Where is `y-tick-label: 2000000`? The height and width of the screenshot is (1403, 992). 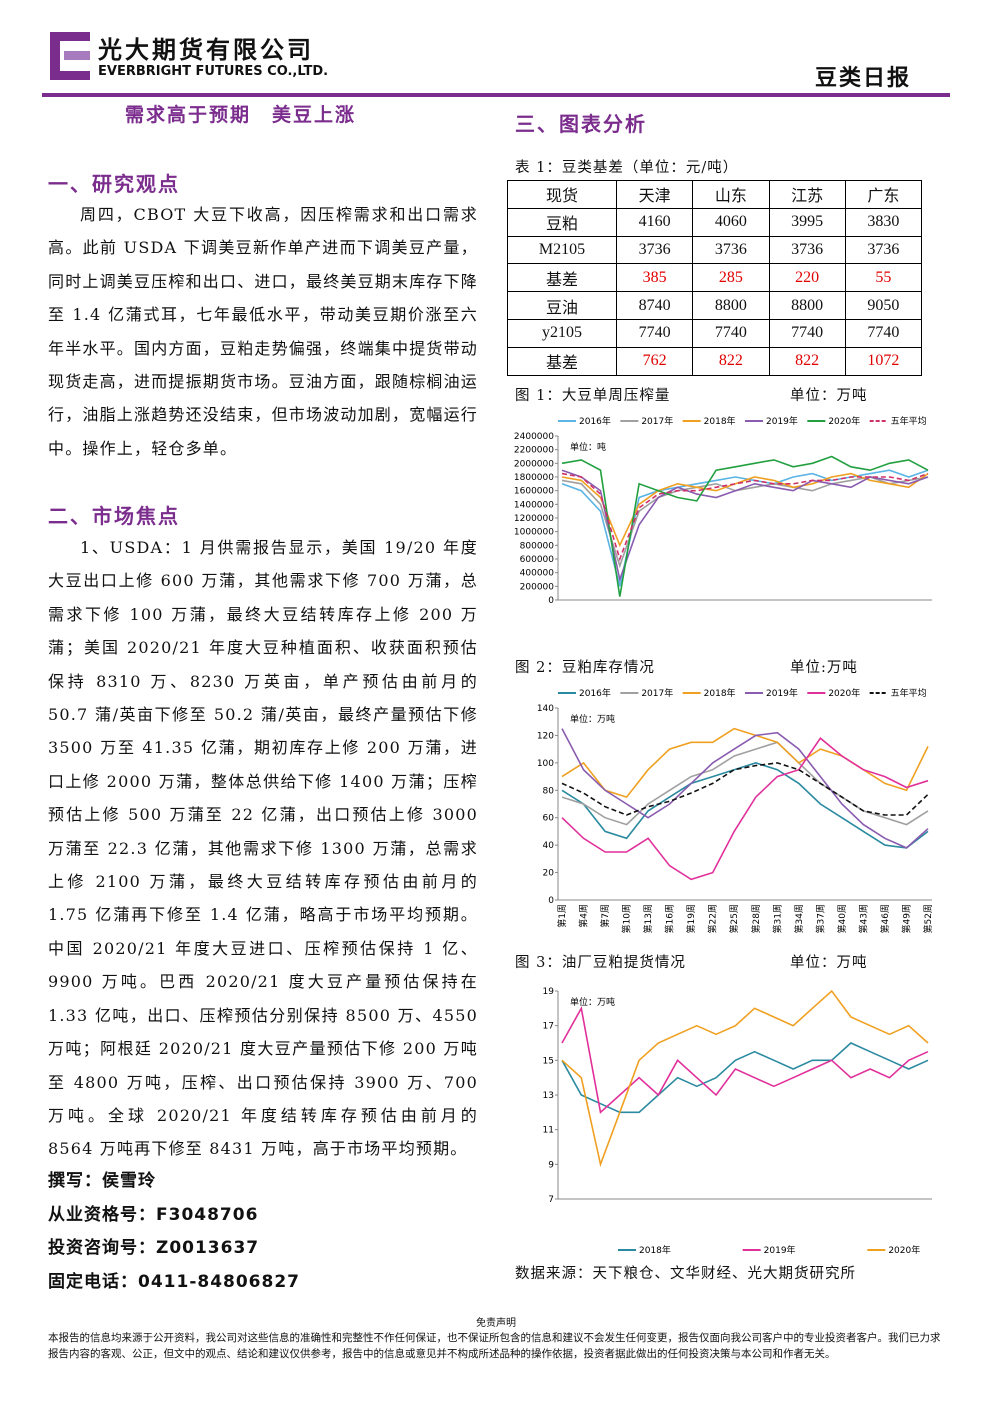
y-tick-label: 2000000 is located at coordinates (534, 464).